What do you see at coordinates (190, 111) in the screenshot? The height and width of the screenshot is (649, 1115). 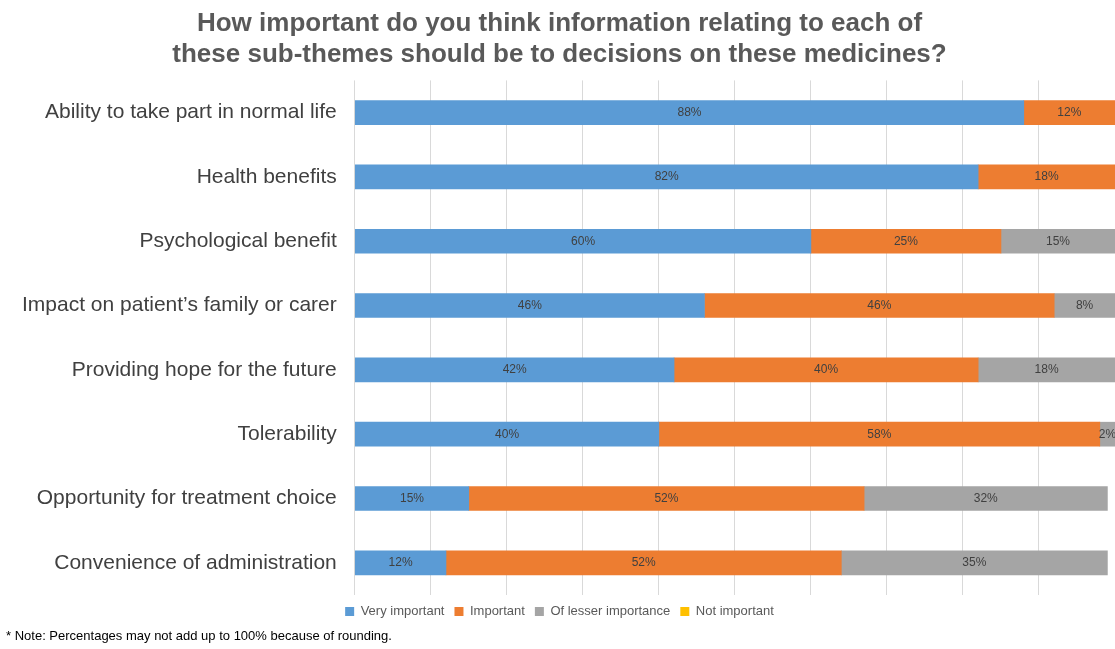 I see `y-tick-label: Ability to take part in normal life` at bounding box center [190, 111].